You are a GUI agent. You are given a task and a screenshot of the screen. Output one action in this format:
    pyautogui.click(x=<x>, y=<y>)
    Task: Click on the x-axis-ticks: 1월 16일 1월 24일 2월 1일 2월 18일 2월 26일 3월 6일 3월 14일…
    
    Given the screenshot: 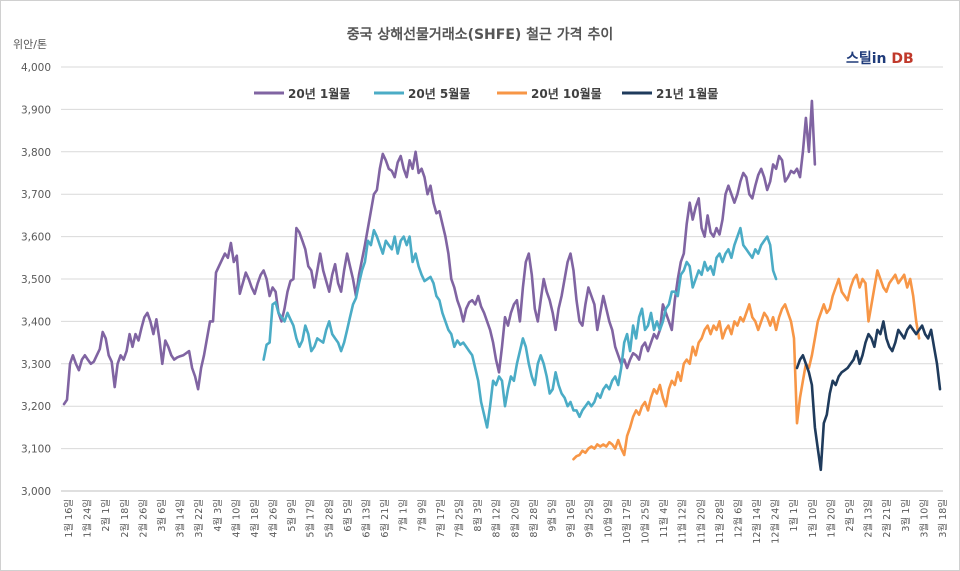 What is the action you would take?
    pyautogui.click(x=506, y=521)
    